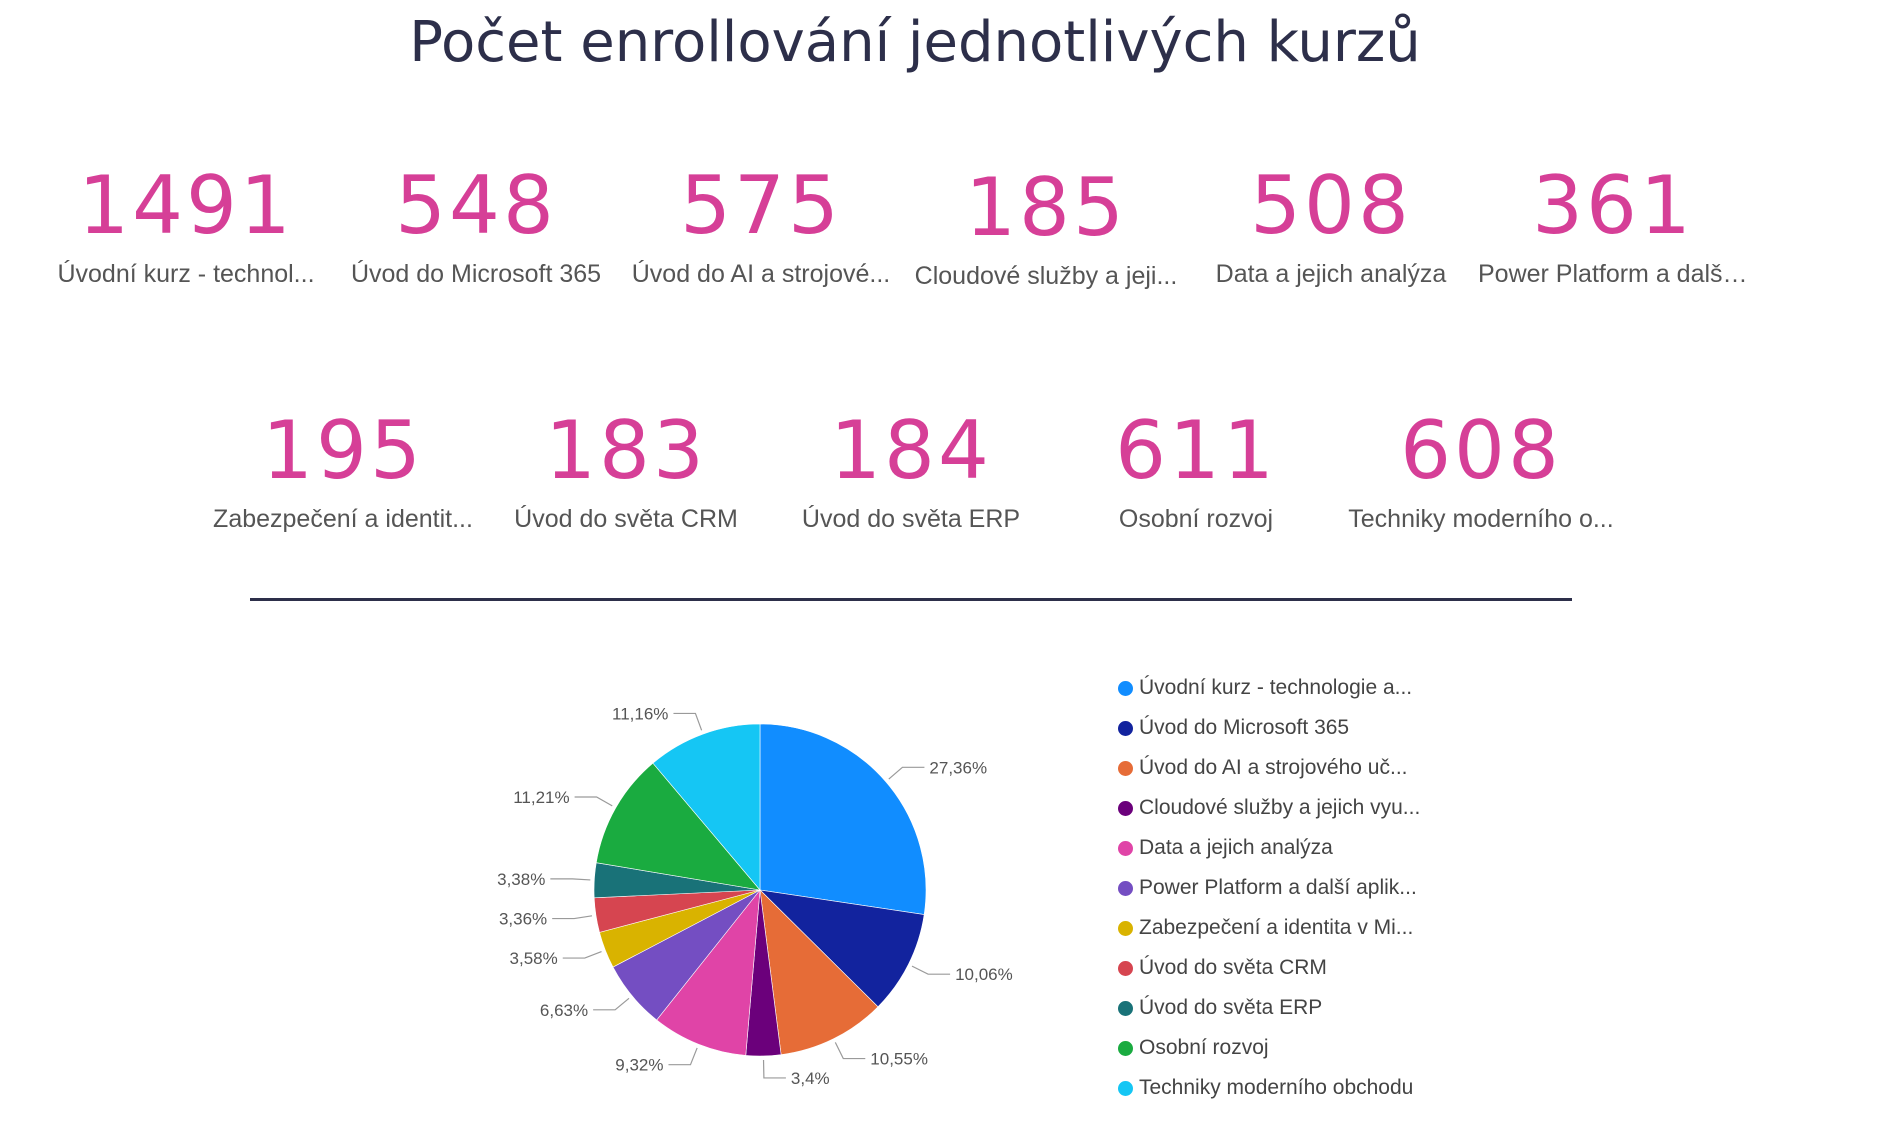 Image resolution: width=1900 pixels, height=1148 pixels. I want to click on legend-item: Osobní rozvoj, so click(1269, 1048).